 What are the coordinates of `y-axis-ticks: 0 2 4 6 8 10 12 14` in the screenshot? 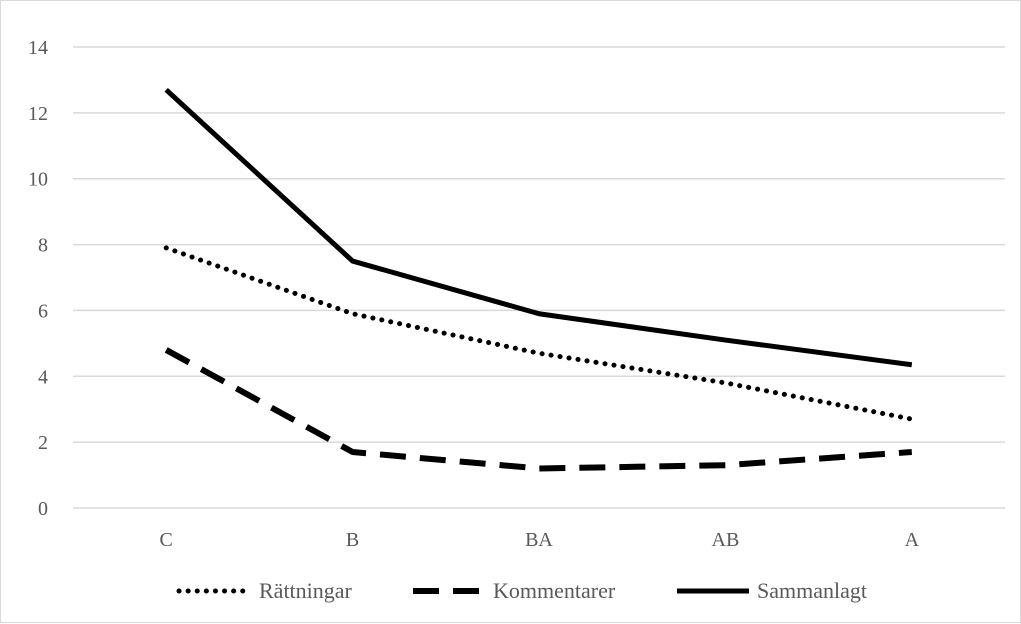 It's located at (38, 278).